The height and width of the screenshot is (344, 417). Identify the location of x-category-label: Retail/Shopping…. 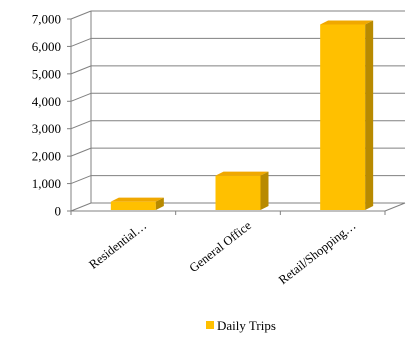
(317, 252).